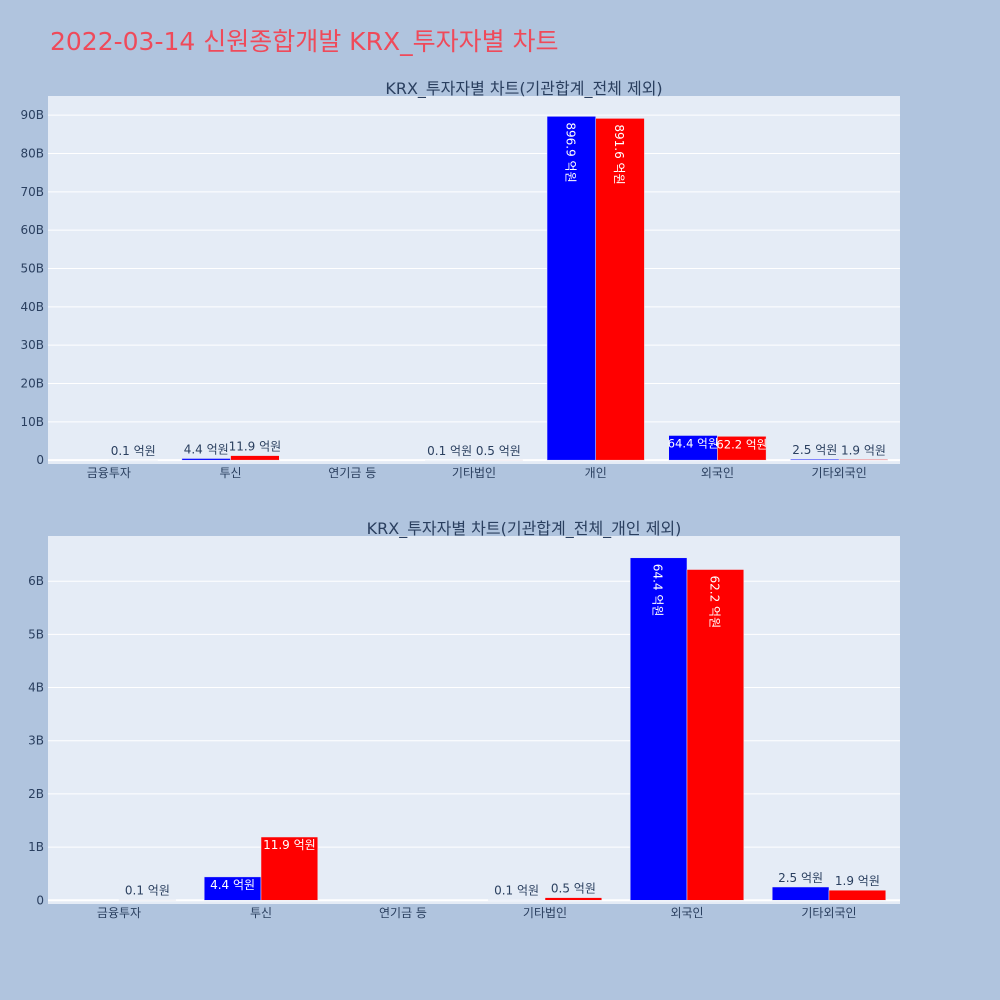  Describe the element at coordinates (32, 307) in the screenshot. I see `y-tick-label: 40B` at that location.